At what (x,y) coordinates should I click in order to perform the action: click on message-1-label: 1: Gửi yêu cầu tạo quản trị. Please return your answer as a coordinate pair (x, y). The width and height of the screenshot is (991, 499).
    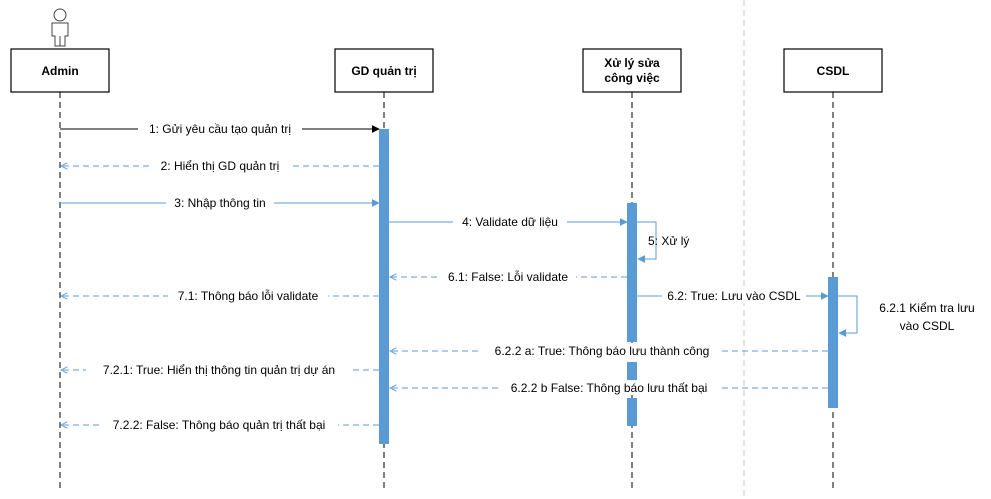
    Looking at the image, I should click on (220, 129).